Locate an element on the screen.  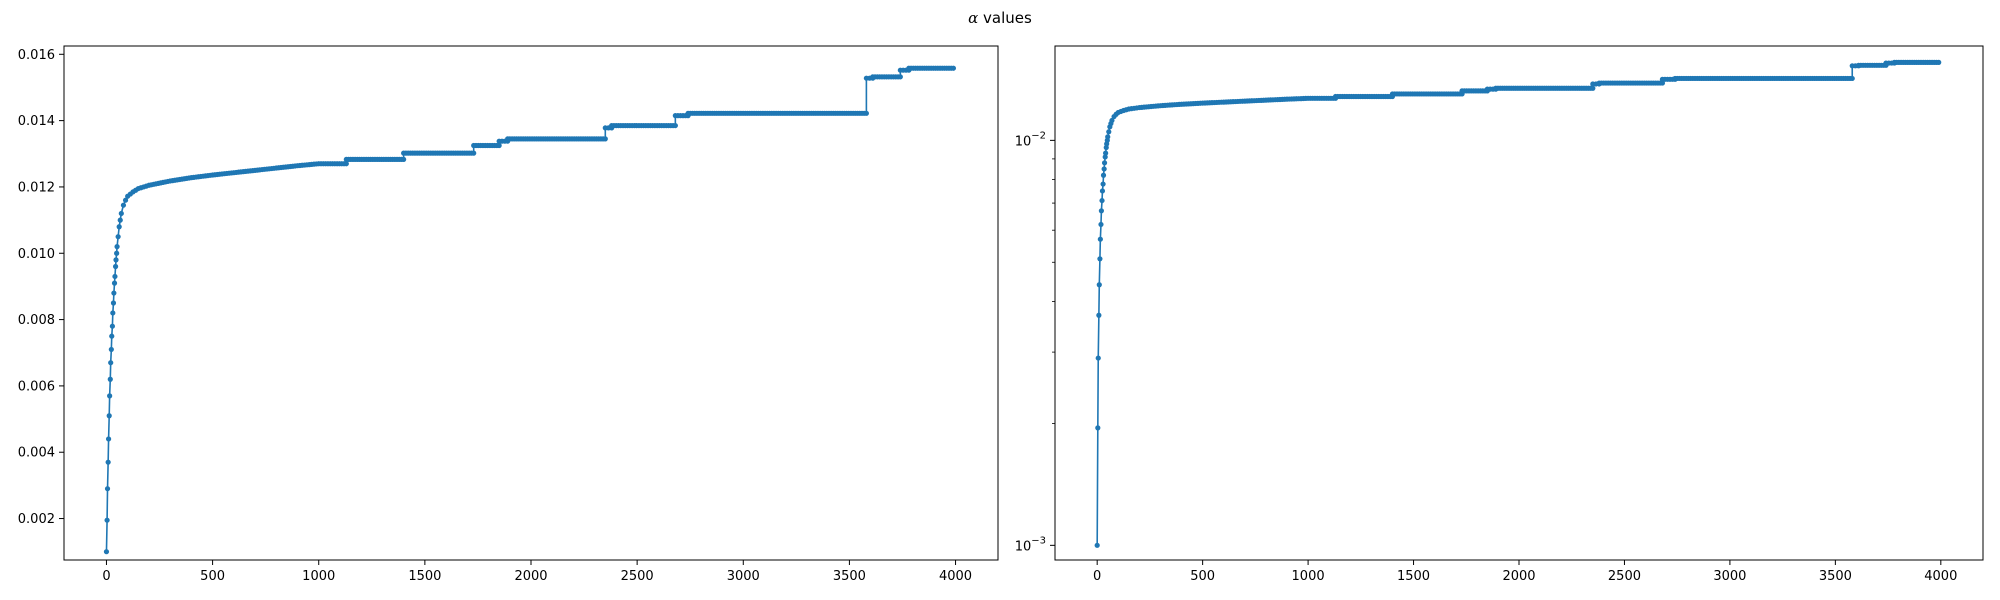
y-tick-label: 0.012 is located at coordinates (36, 187).